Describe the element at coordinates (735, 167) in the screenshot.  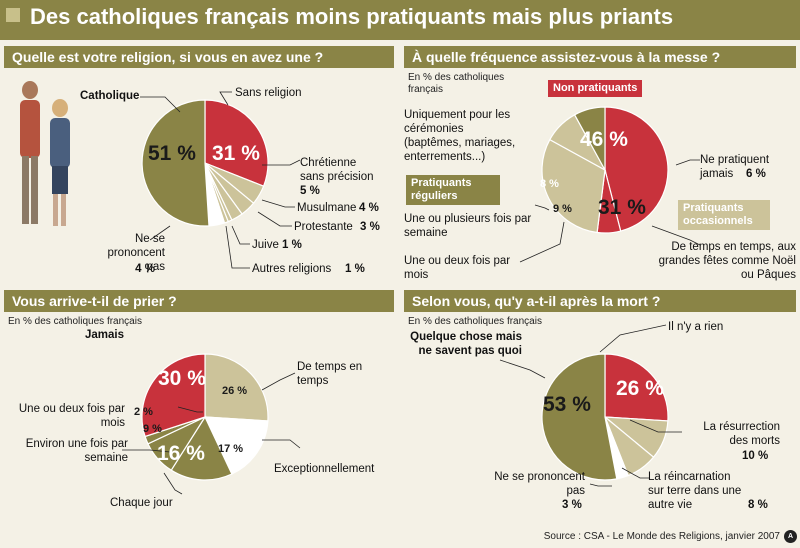
I see `label-jamais-messe: Ne pratiquent jamais` at that location.